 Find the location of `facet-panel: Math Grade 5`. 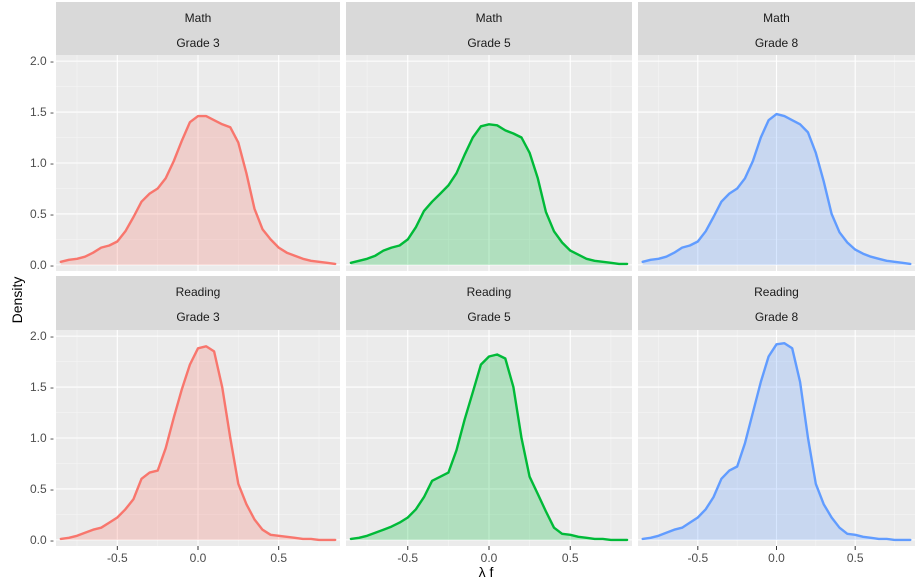

facet-panel: Math Grade 5 is located at coordinates (489, 136).